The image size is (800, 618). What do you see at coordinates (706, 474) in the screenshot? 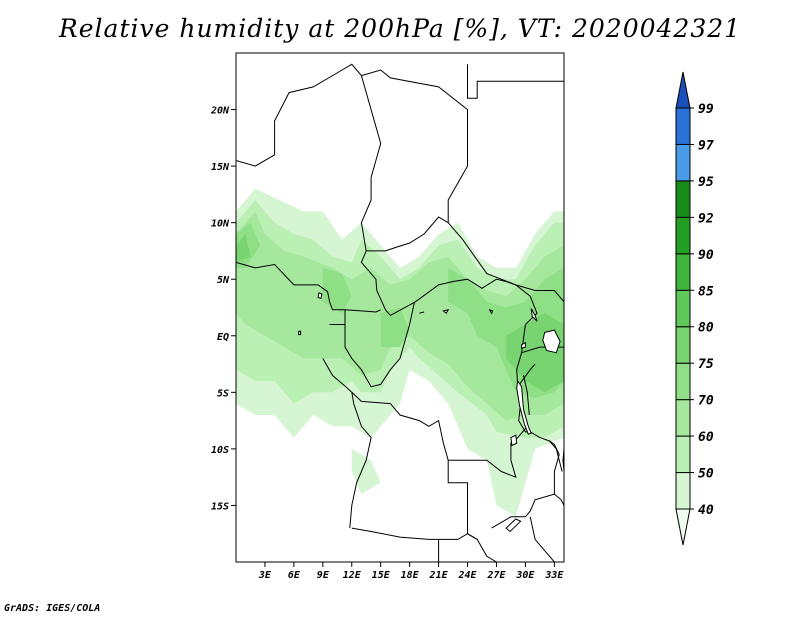
I see `colorbar-label: 50` at bounding box center [706, 474].